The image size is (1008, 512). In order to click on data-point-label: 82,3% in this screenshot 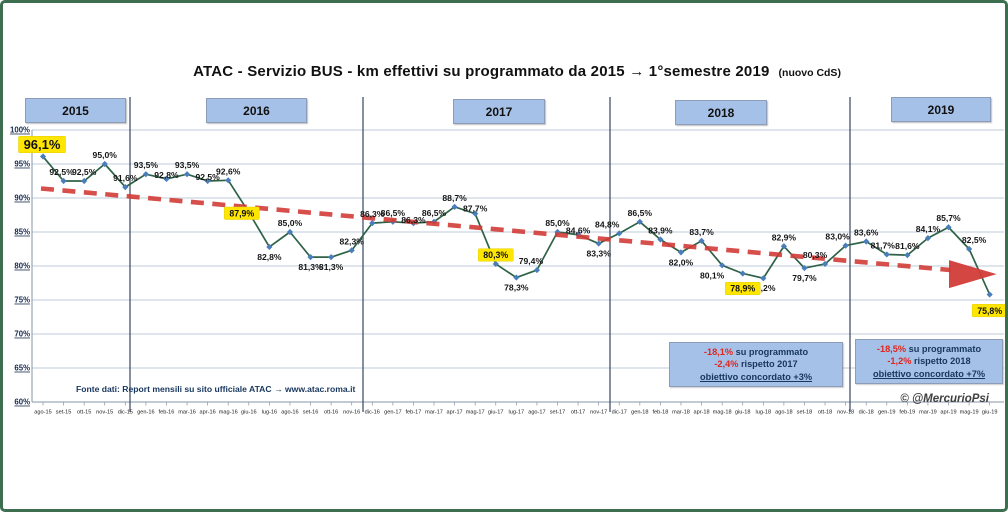, I will do `click(352, 241)`.